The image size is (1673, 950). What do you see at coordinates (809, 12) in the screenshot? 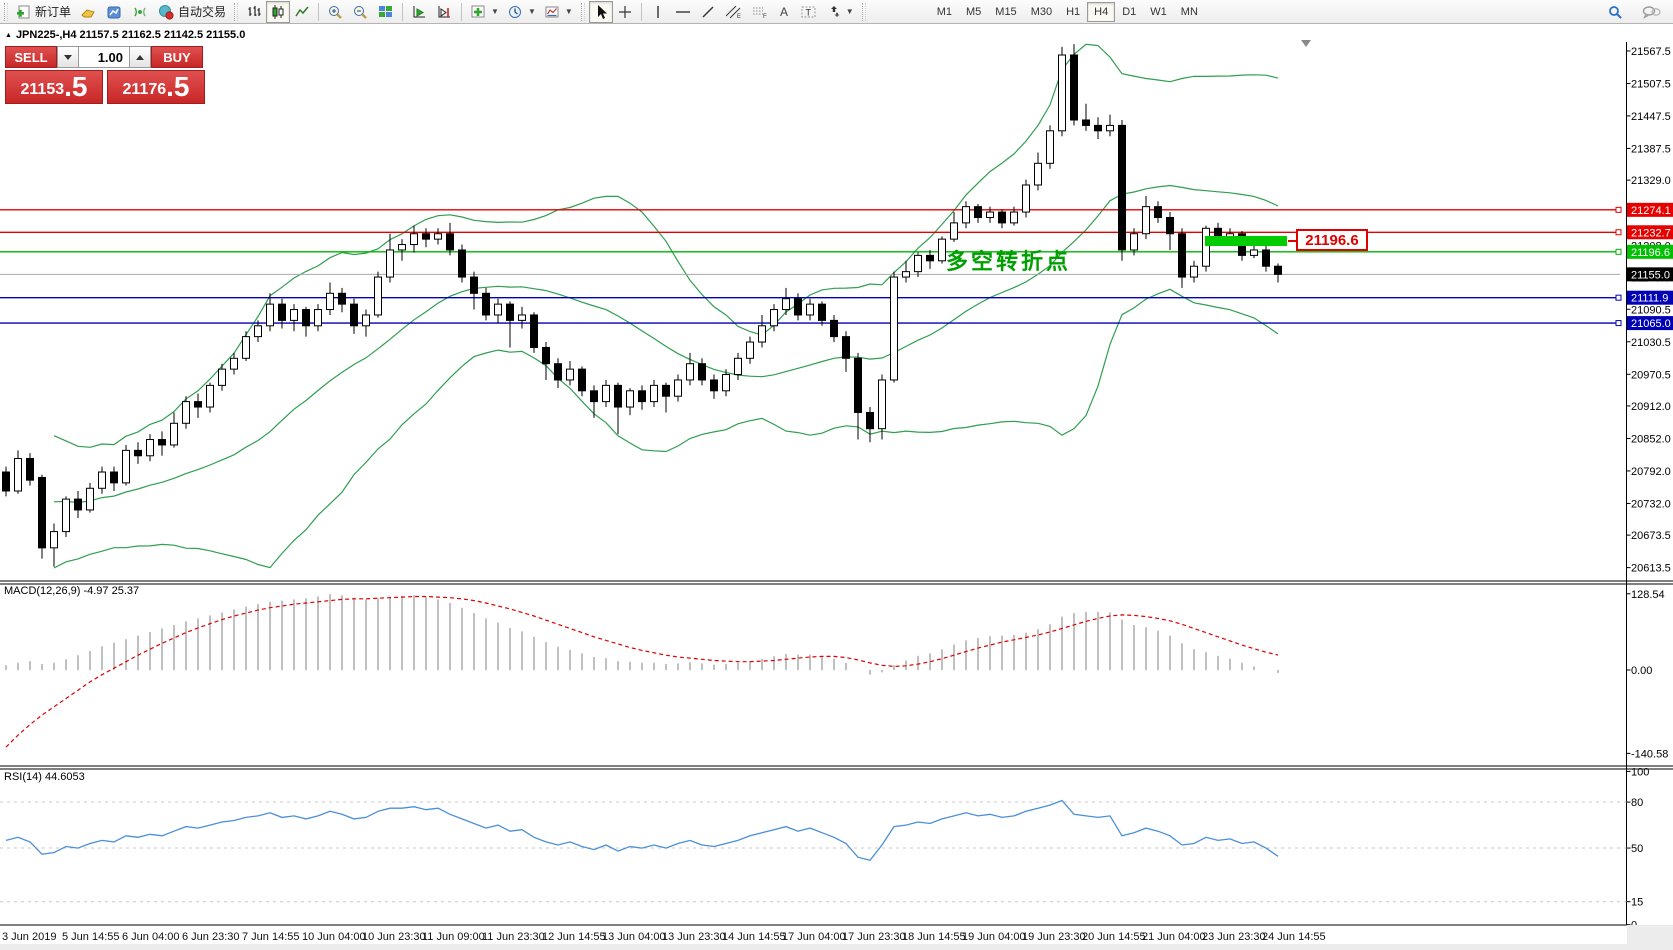
I see `text-label-button: T` at bounding box center [809, 12].